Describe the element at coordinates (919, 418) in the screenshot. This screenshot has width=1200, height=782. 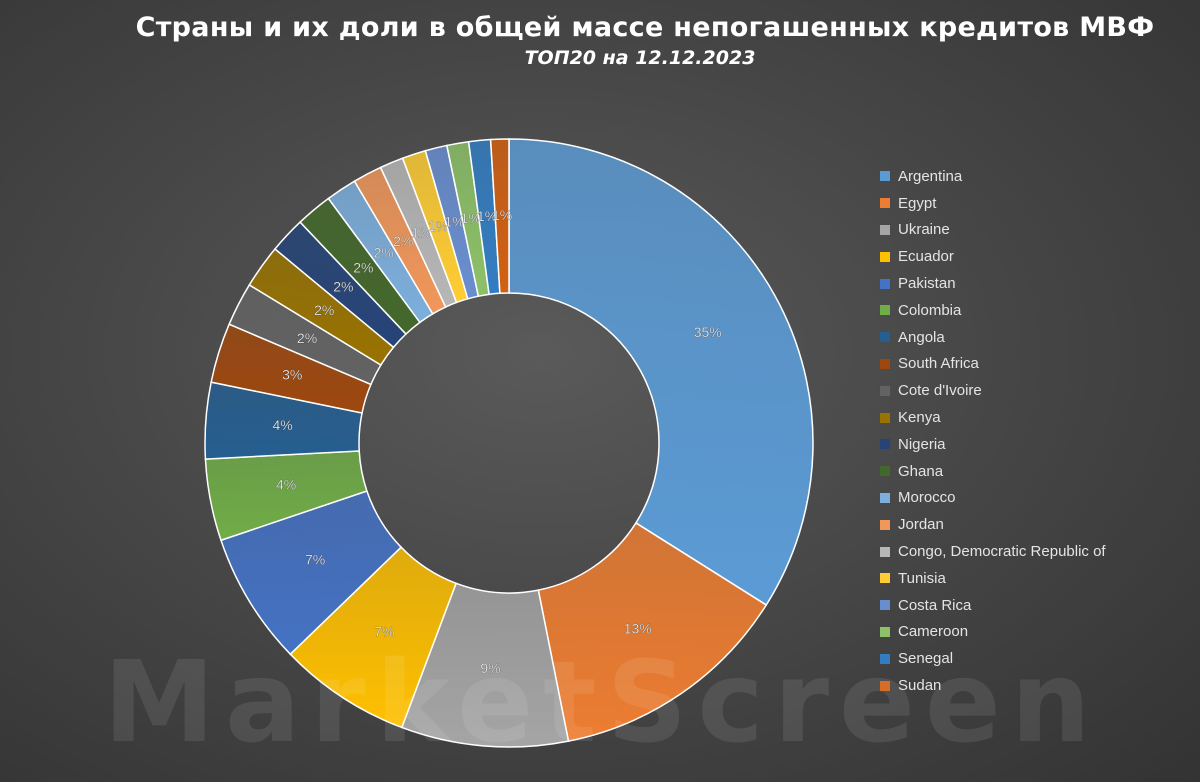
I see `legend-label: Kenya` at that location.